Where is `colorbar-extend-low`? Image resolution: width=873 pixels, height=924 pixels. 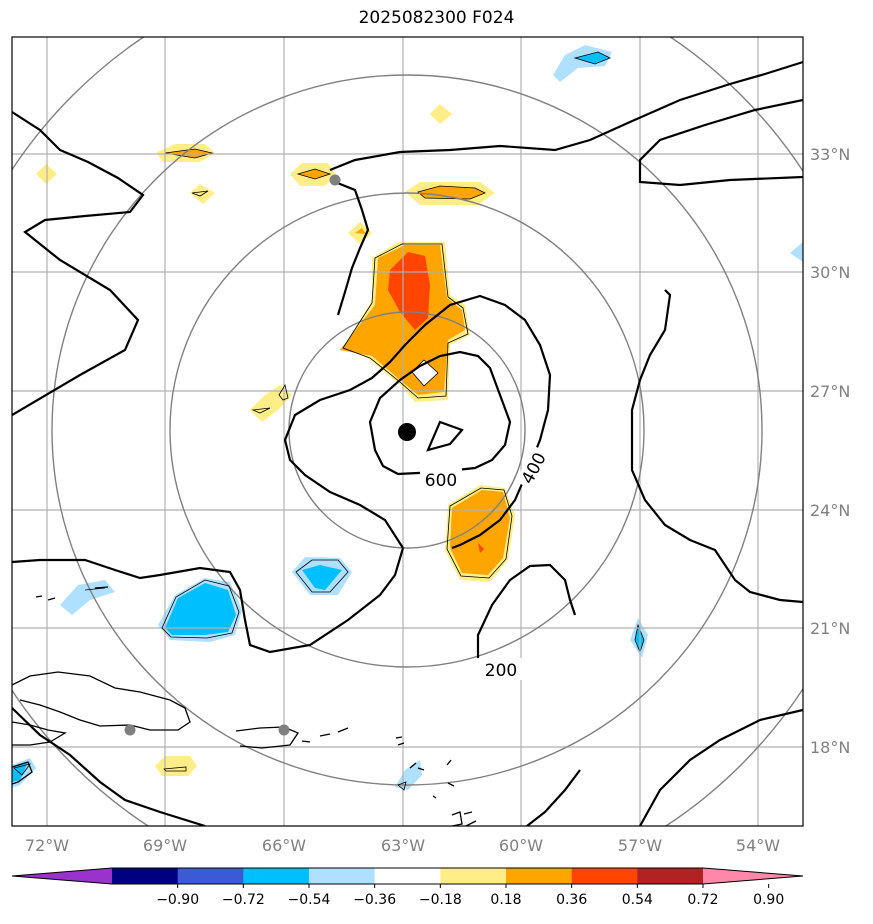 colorbar-extend-low is located at coordinates (62, 876).